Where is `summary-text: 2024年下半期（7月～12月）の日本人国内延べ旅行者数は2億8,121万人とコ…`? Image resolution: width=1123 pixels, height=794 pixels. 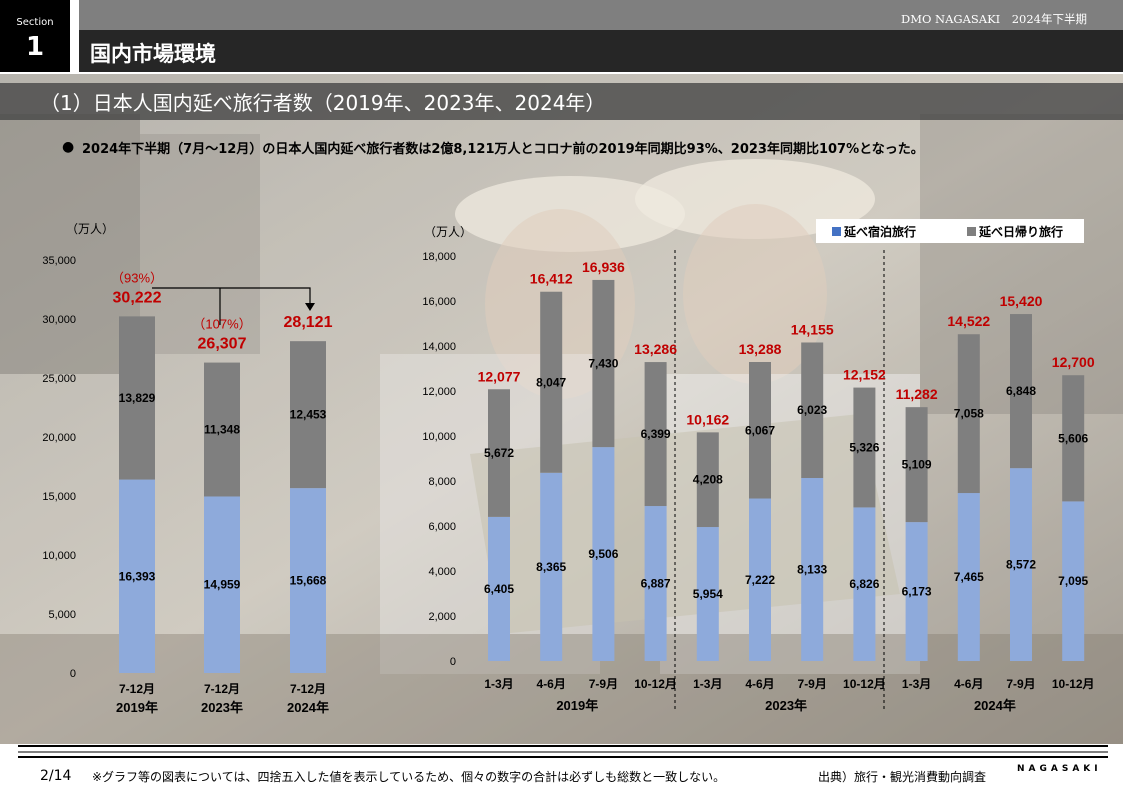 summary-text: 2024年下半期（7月～12月）の日本人国内延べ旅行者数は2億8,121万人とコ… is located at coordinates (503, 149).